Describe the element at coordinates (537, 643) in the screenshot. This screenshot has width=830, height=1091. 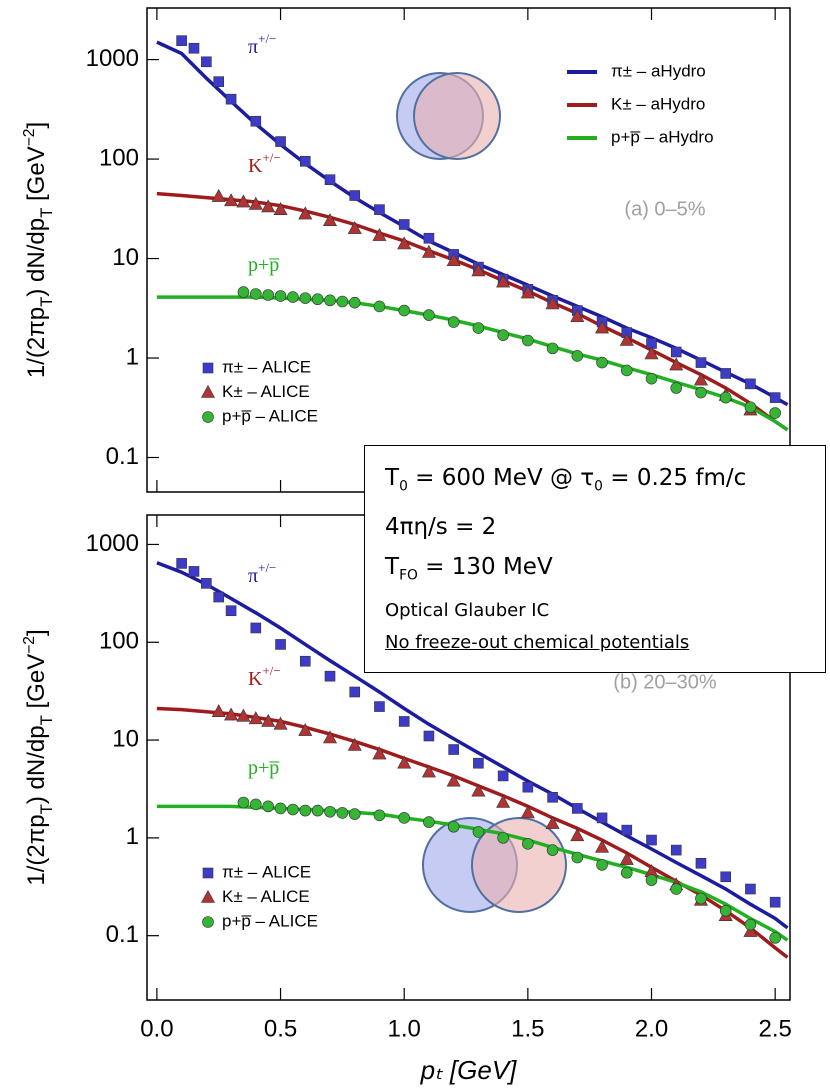
I see `text-part: No freeze-out chemical potentials` at that location.